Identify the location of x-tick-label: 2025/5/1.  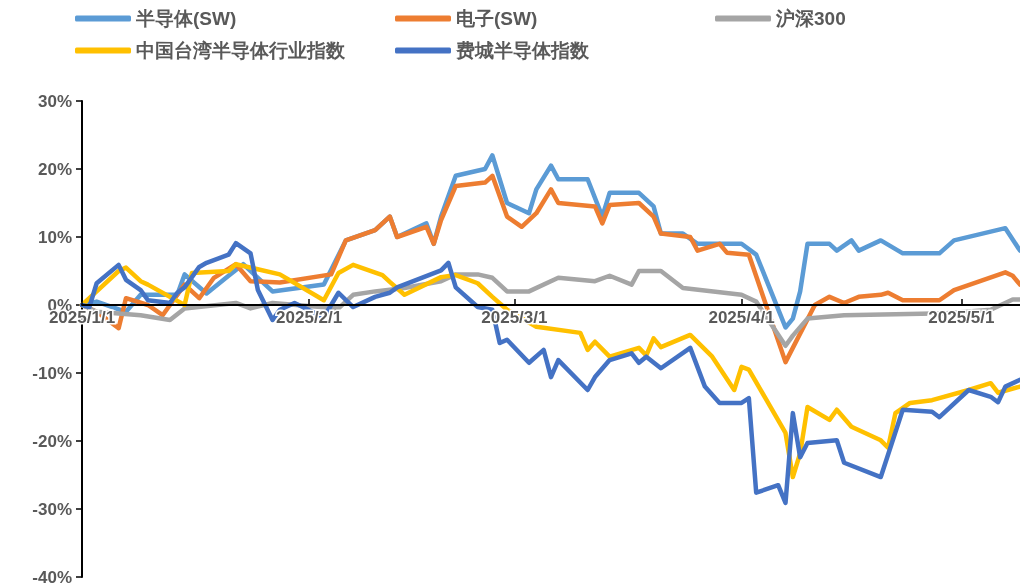
(961, 317).